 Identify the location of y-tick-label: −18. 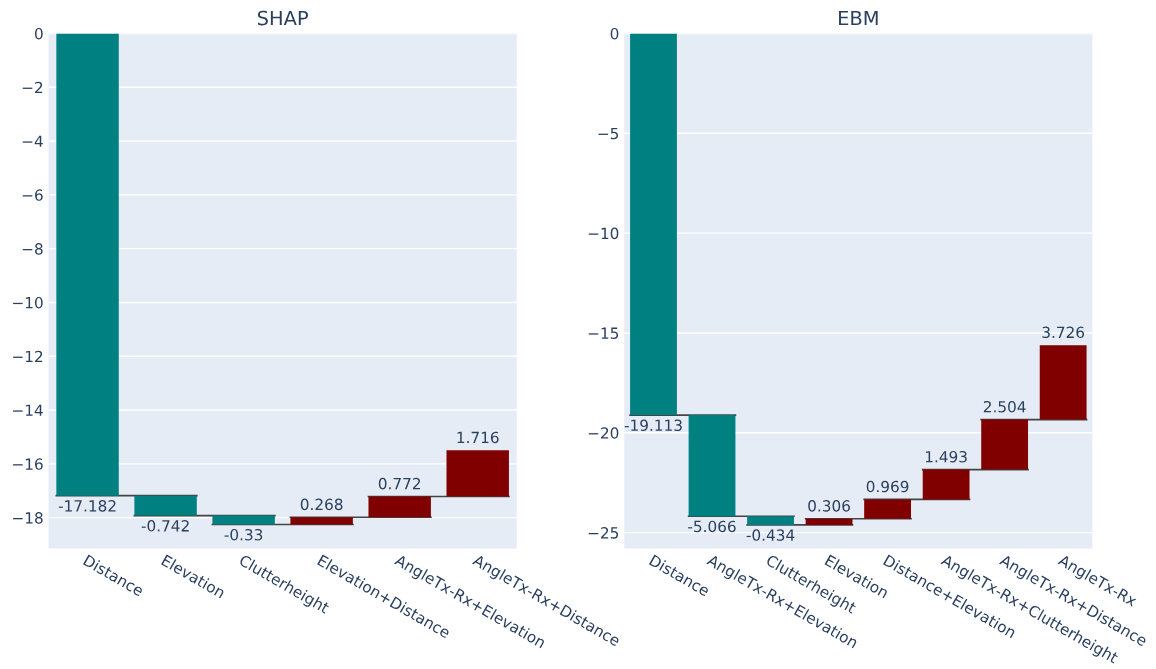
(28, 518).